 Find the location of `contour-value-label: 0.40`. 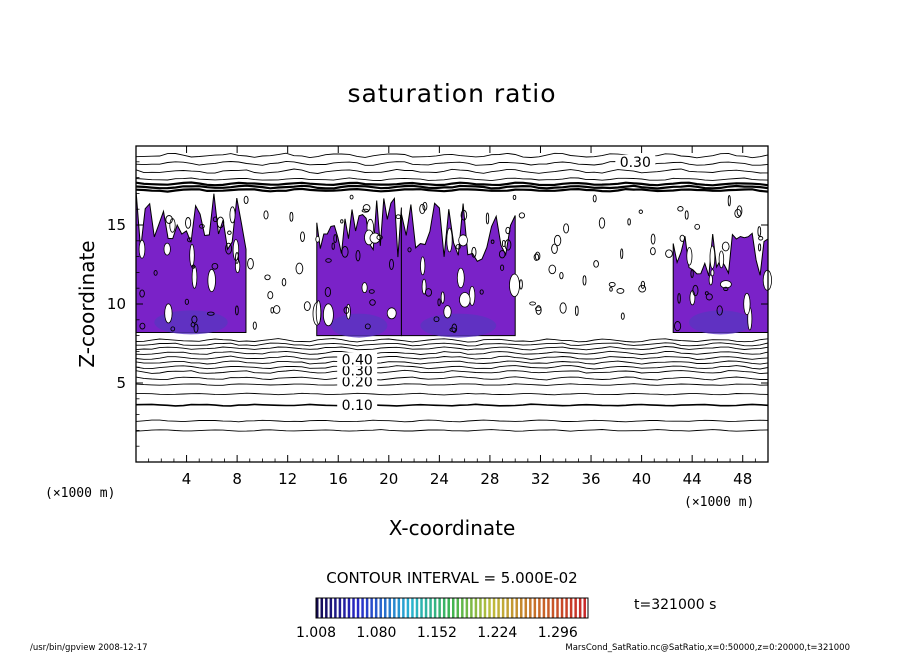

contour-value-label: 0.40 is located at coordinates (357, 360).